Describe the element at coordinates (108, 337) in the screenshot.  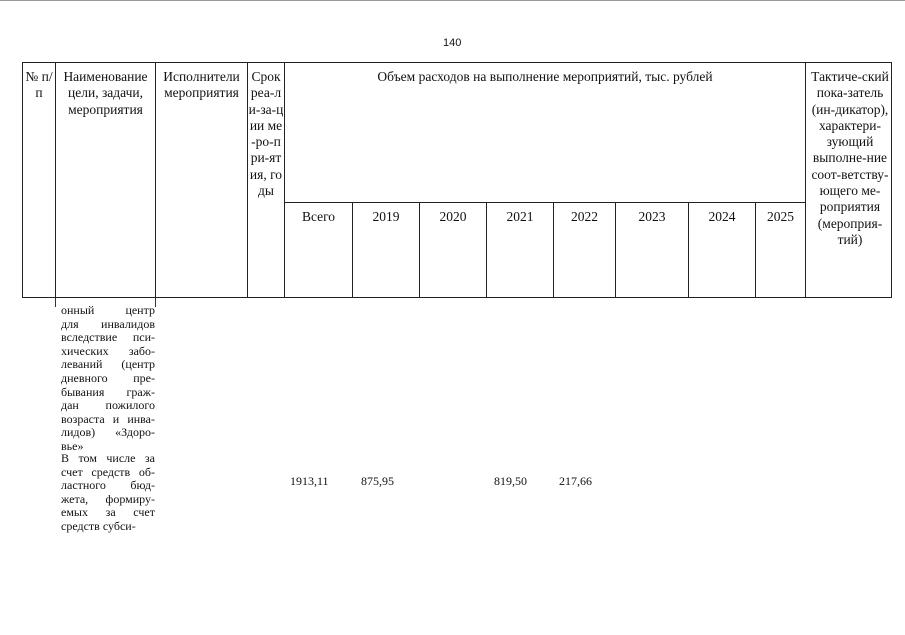
I see `text-line: вследствие пси-` at that location.